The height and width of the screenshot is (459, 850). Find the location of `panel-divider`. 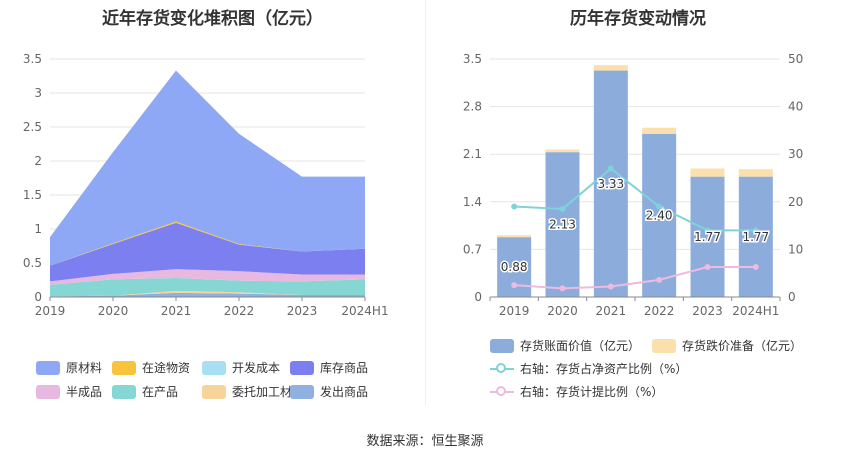

panel-divider is located at coordinates (425, 202).